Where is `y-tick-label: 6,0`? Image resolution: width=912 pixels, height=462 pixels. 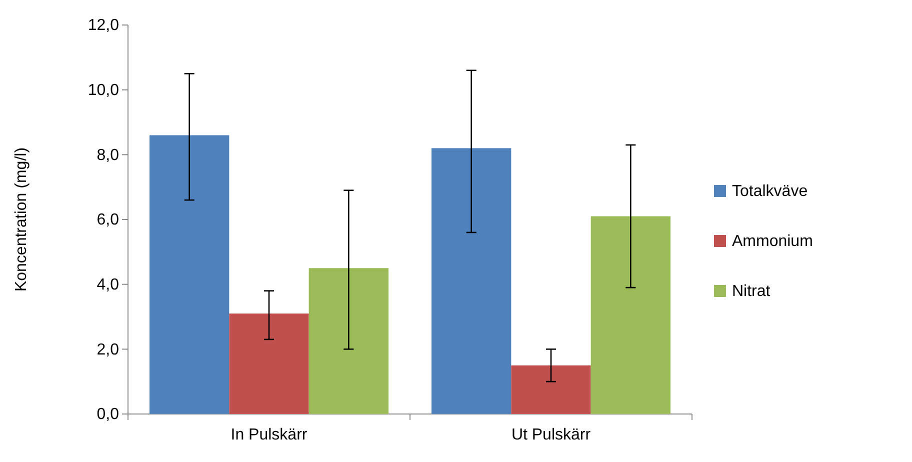
y-tick-label: 6,0 is located at coordinates (108, 220).